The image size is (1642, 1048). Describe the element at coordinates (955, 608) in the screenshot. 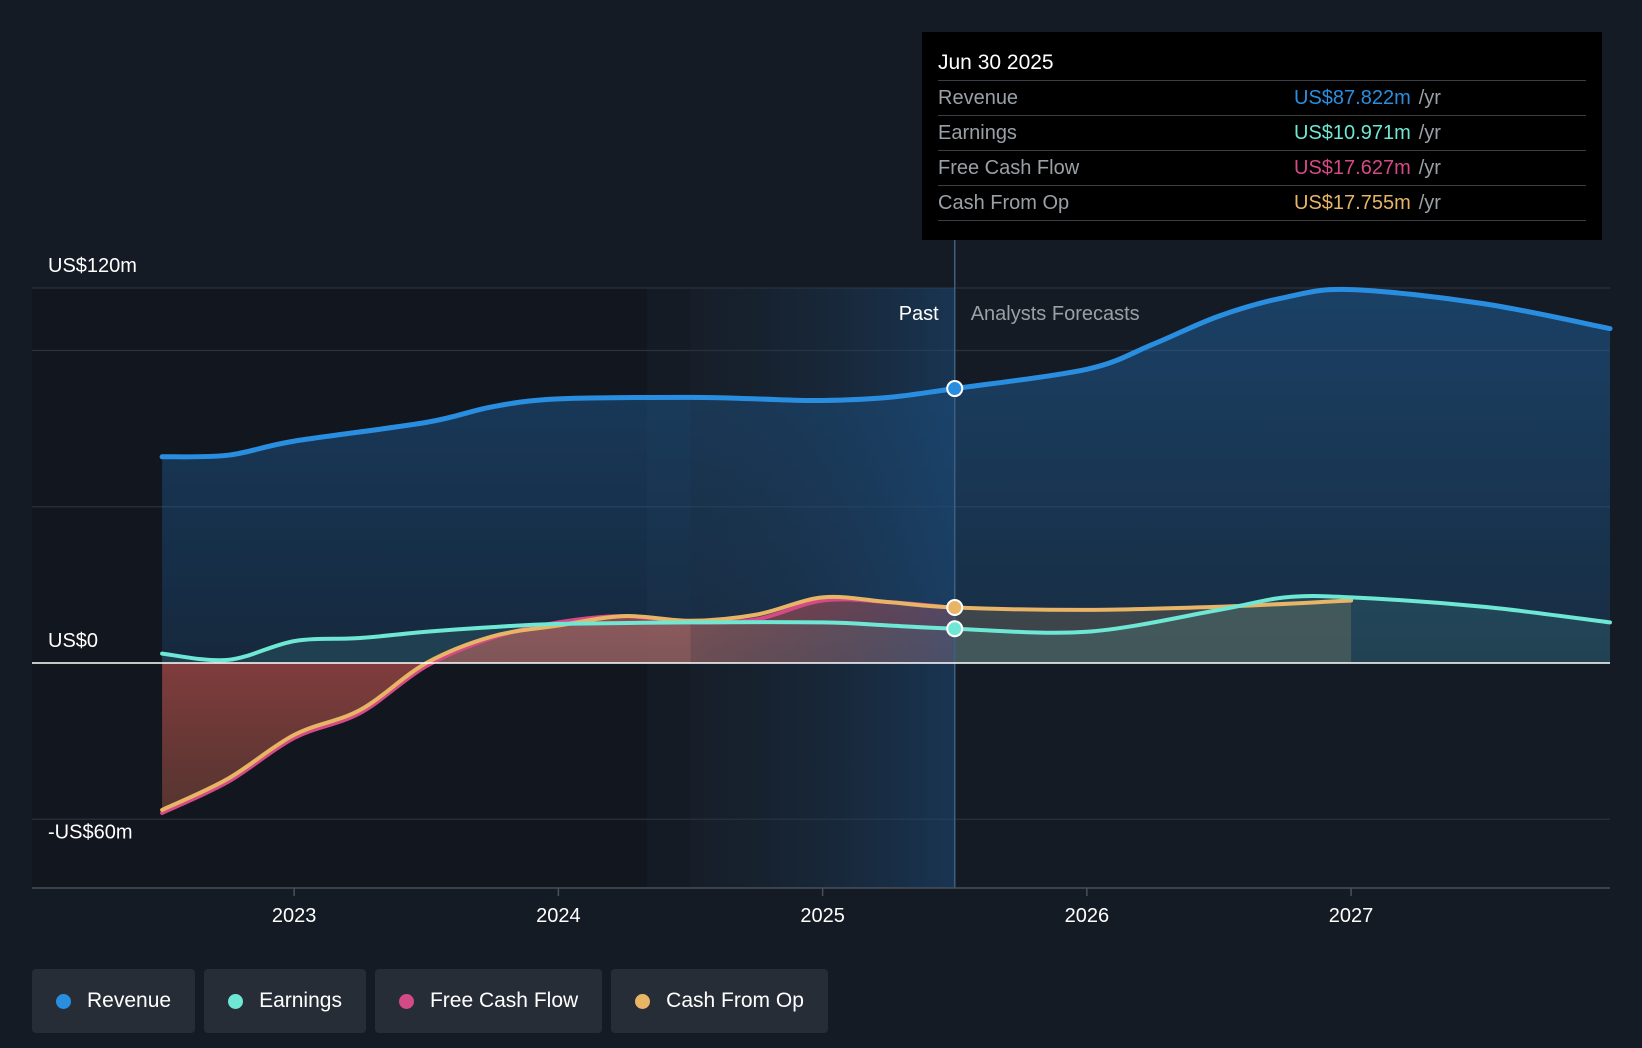

I see `cash-from-op-marker` at that location.